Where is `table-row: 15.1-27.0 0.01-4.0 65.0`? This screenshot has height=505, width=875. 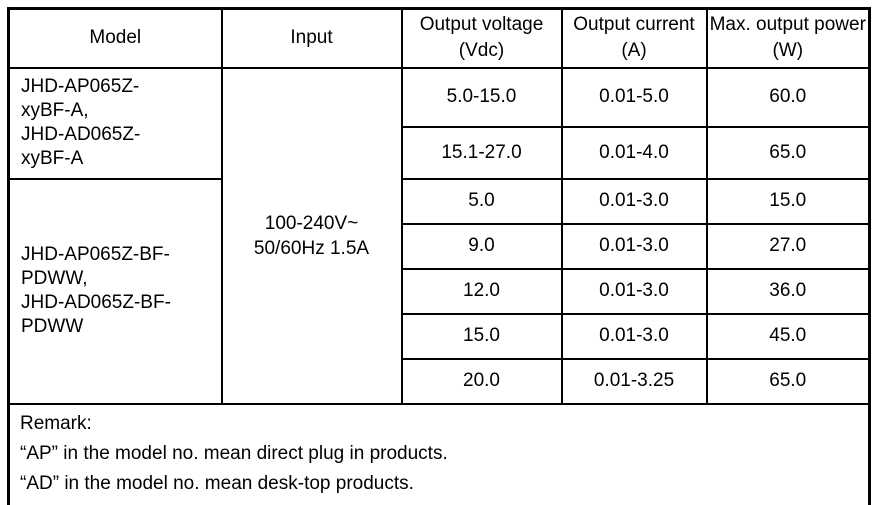
table-row: 15.1-27.0 0.01-4.0 65.0 is located at coordinates (440, 152).